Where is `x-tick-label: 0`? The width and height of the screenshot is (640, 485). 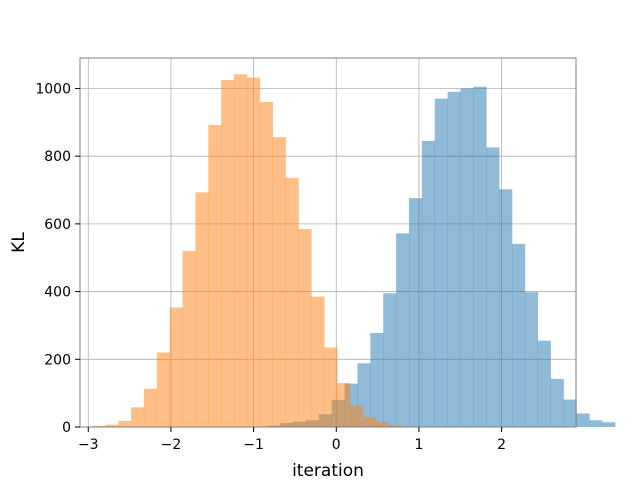 x-tick-label: 0 is located at coordinates (336, 445).